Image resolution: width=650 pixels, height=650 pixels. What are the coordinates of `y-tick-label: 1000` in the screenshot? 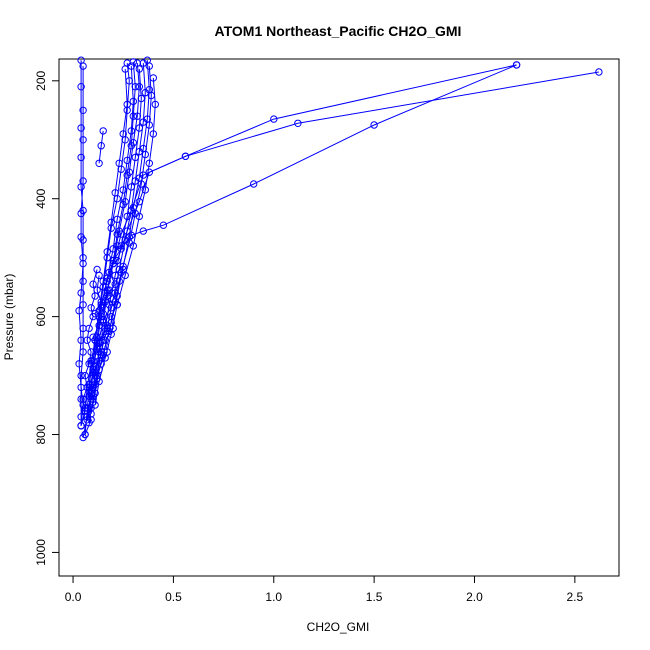 It's located at (41, 552).